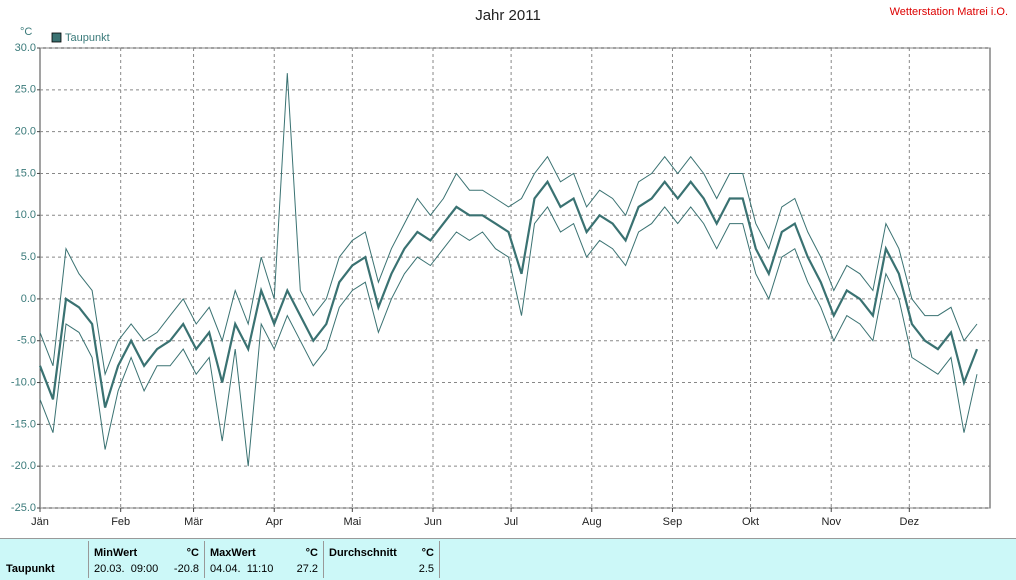  I want to click on y-tick-label: 25.0, so click(25, 90).